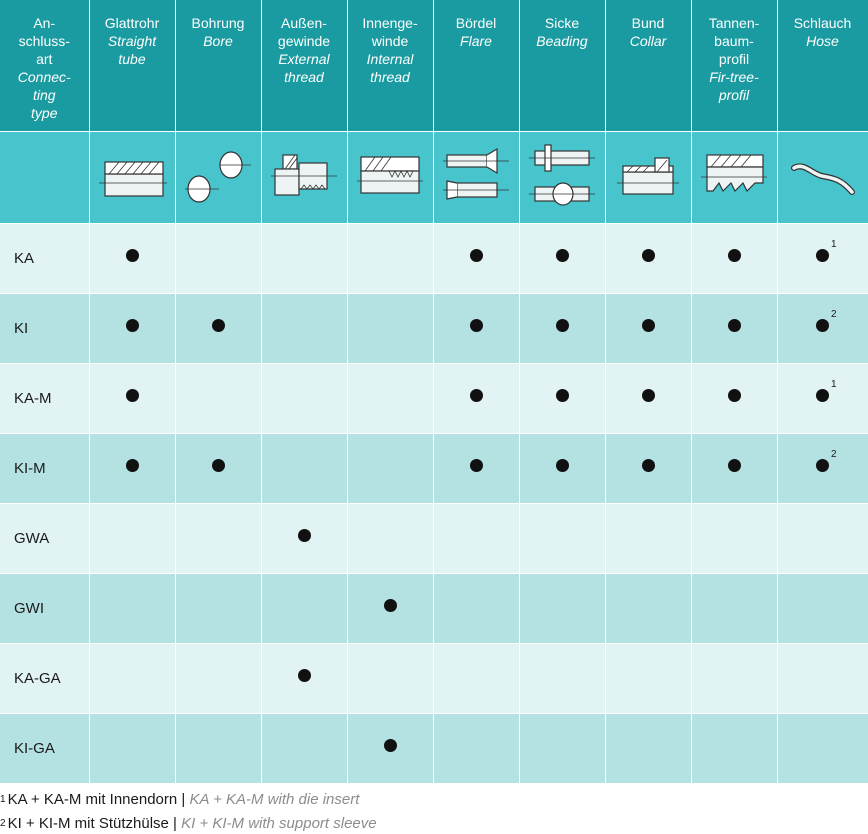  Describe the element at coordinates (562, 66) in the screenshot. I see `header-beading: Sicke Beading` at that location.